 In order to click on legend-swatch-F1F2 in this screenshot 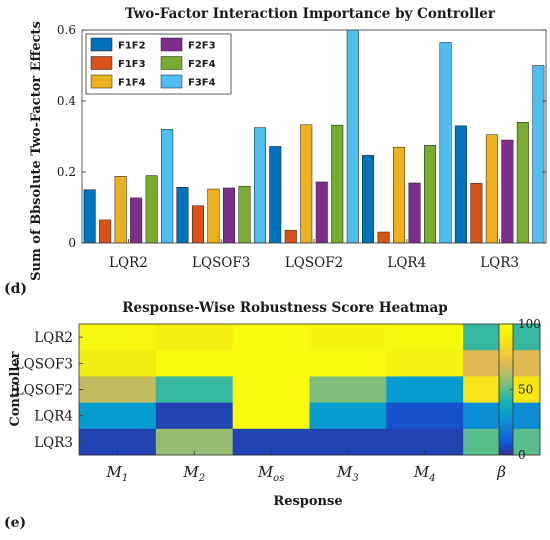, I will do `click(101, 44)`.